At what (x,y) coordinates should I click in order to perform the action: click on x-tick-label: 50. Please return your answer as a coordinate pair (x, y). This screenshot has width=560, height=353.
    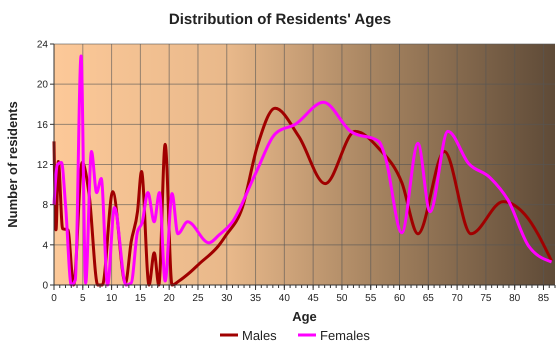
    Looking at the image, I should click on (342, 298).